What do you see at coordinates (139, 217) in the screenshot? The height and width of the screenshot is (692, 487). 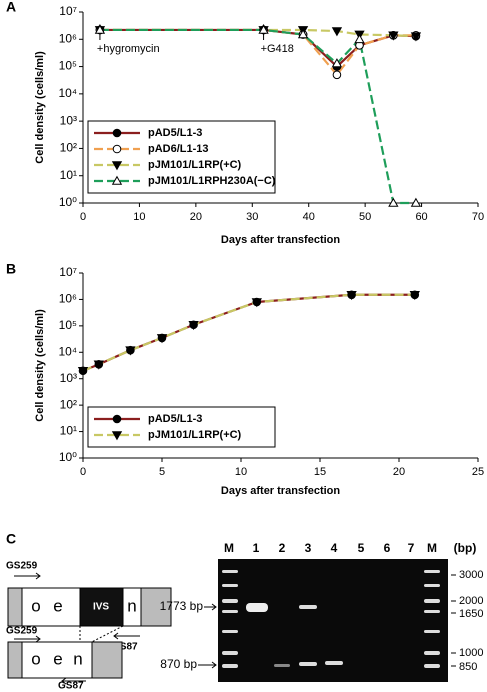 I see `x-tick-label: 10` at bounding box center [139, 217].